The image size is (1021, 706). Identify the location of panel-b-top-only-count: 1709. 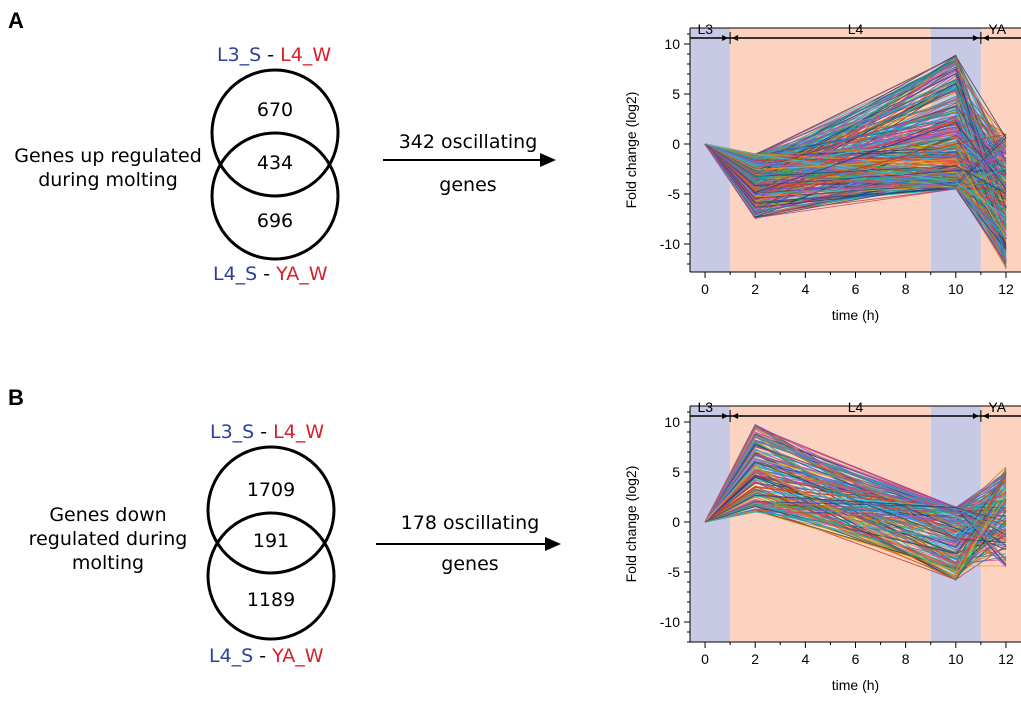
(271, 490).